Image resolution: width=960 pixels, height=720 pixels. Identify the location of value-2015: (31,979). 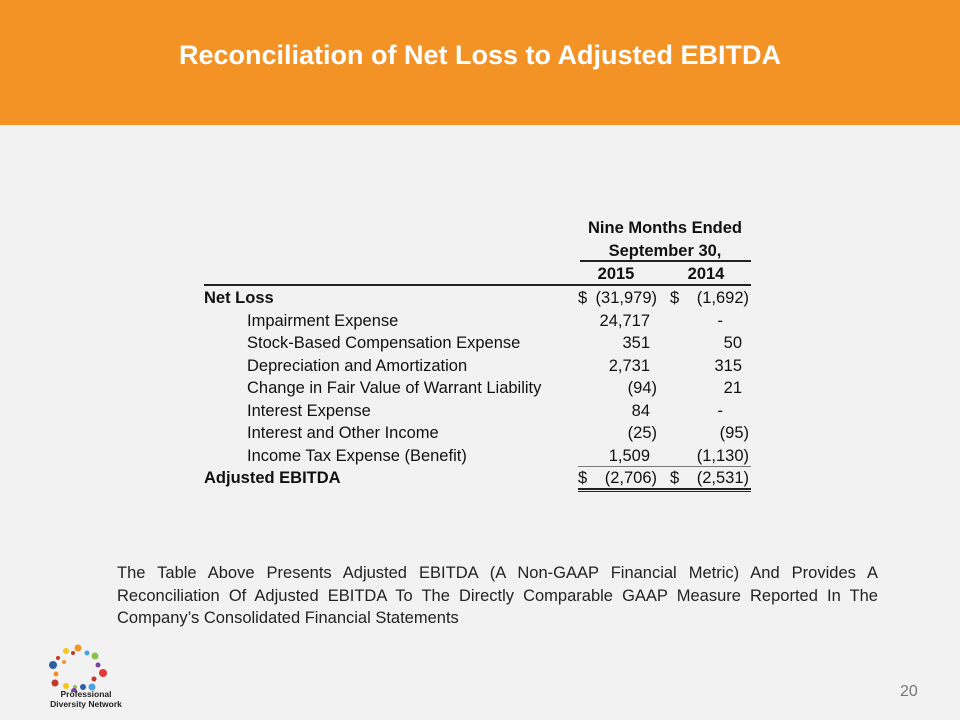
(626, 298).